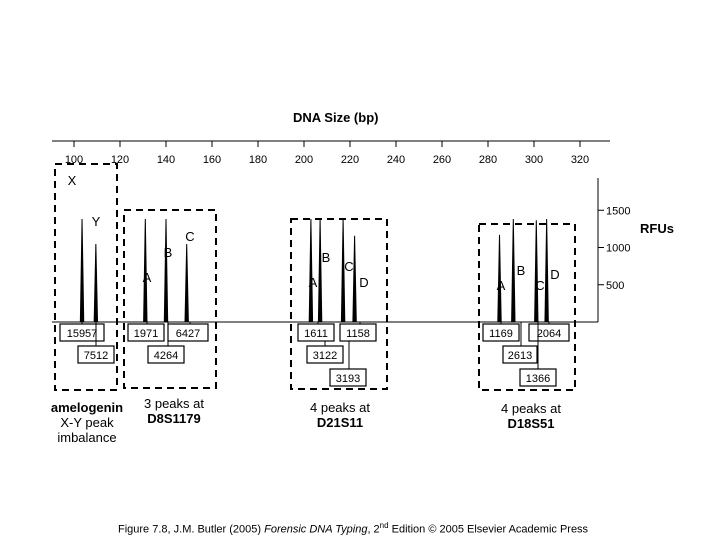 Image resolution: width=720 pixels, height=540 pixels. What do you see at coordinates (168, 252) in the screenshot?
I see `allele-letter-D8S1179-B: B` at bounding box center [168, 252].